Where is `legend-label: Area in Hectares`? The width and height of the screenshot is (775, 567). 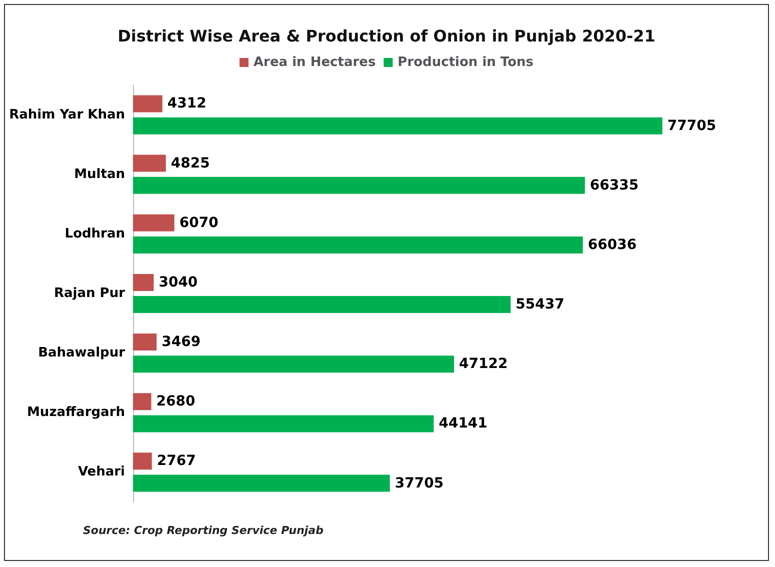 legend-label: Area in Hectares is located at coordinates (315, 62).